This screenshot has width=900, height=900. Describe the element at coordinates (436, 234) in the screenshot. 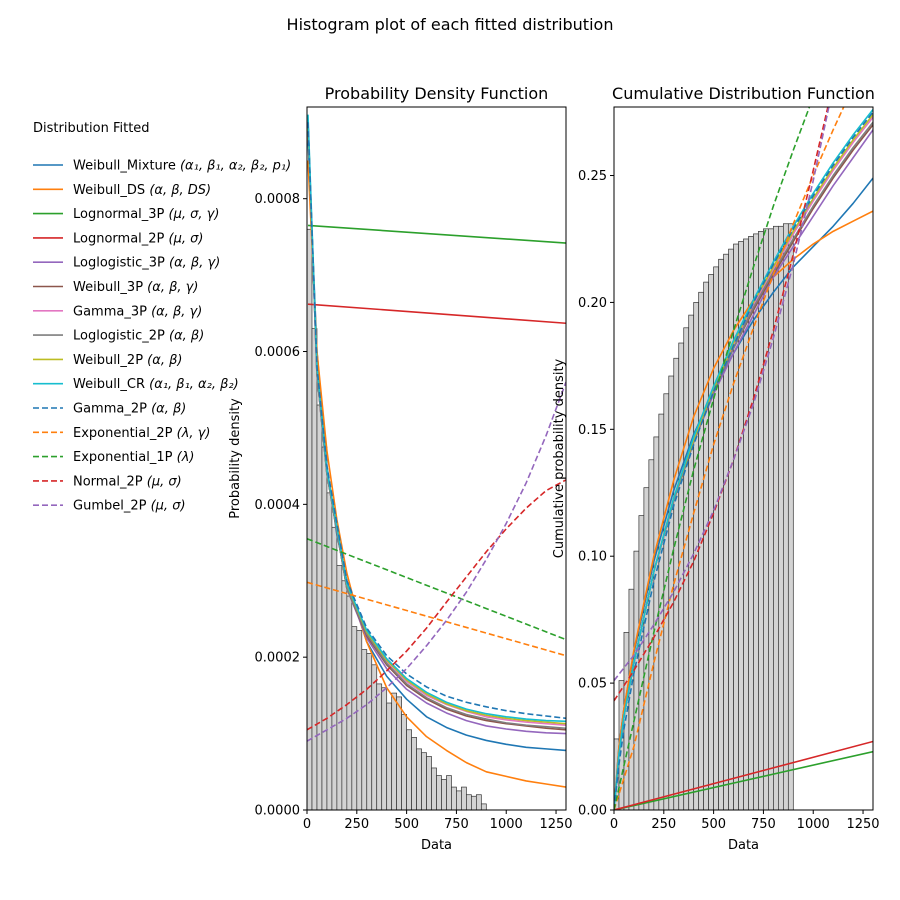

I see `pdf-line-lognormal-3p` at that location.